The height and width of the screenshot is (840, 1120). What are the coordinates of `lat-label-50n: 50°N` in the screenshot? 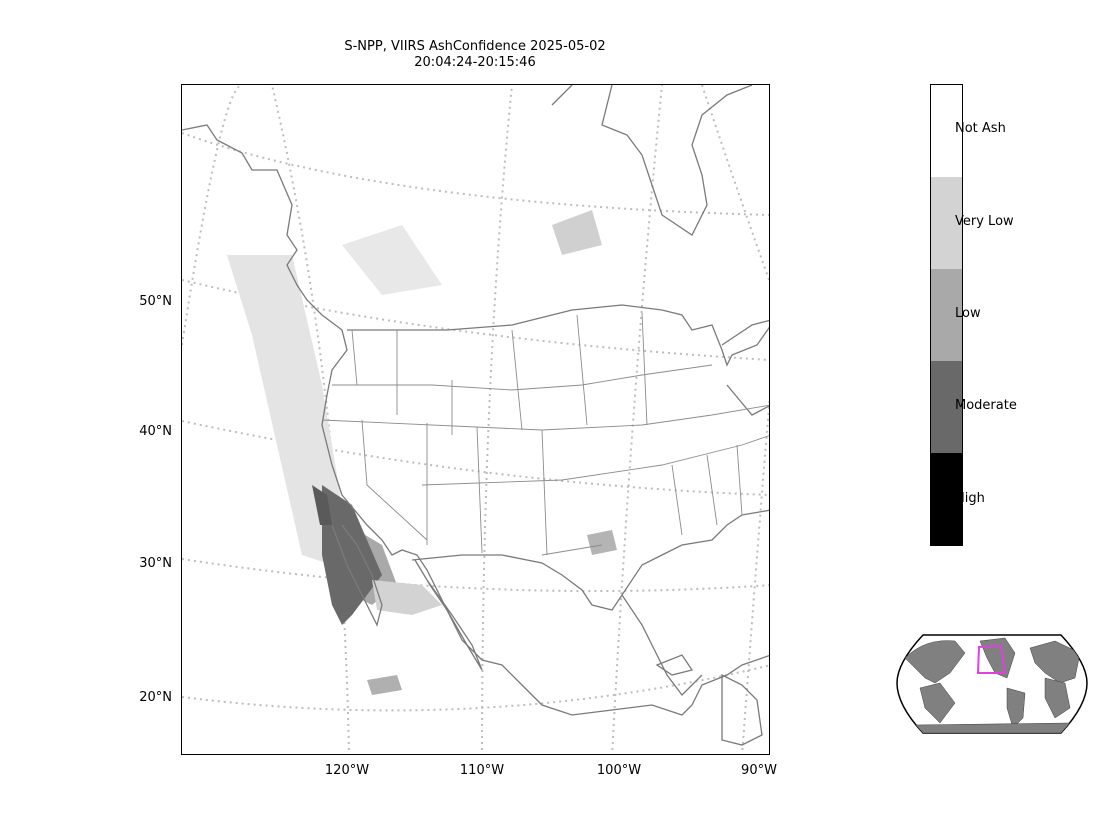 It's located at (155, 301).